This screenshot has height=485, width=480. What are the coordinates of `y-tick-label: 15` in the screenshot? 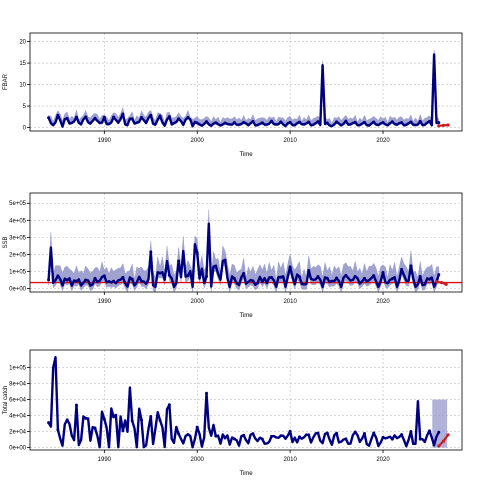 It's located at (22, 64).